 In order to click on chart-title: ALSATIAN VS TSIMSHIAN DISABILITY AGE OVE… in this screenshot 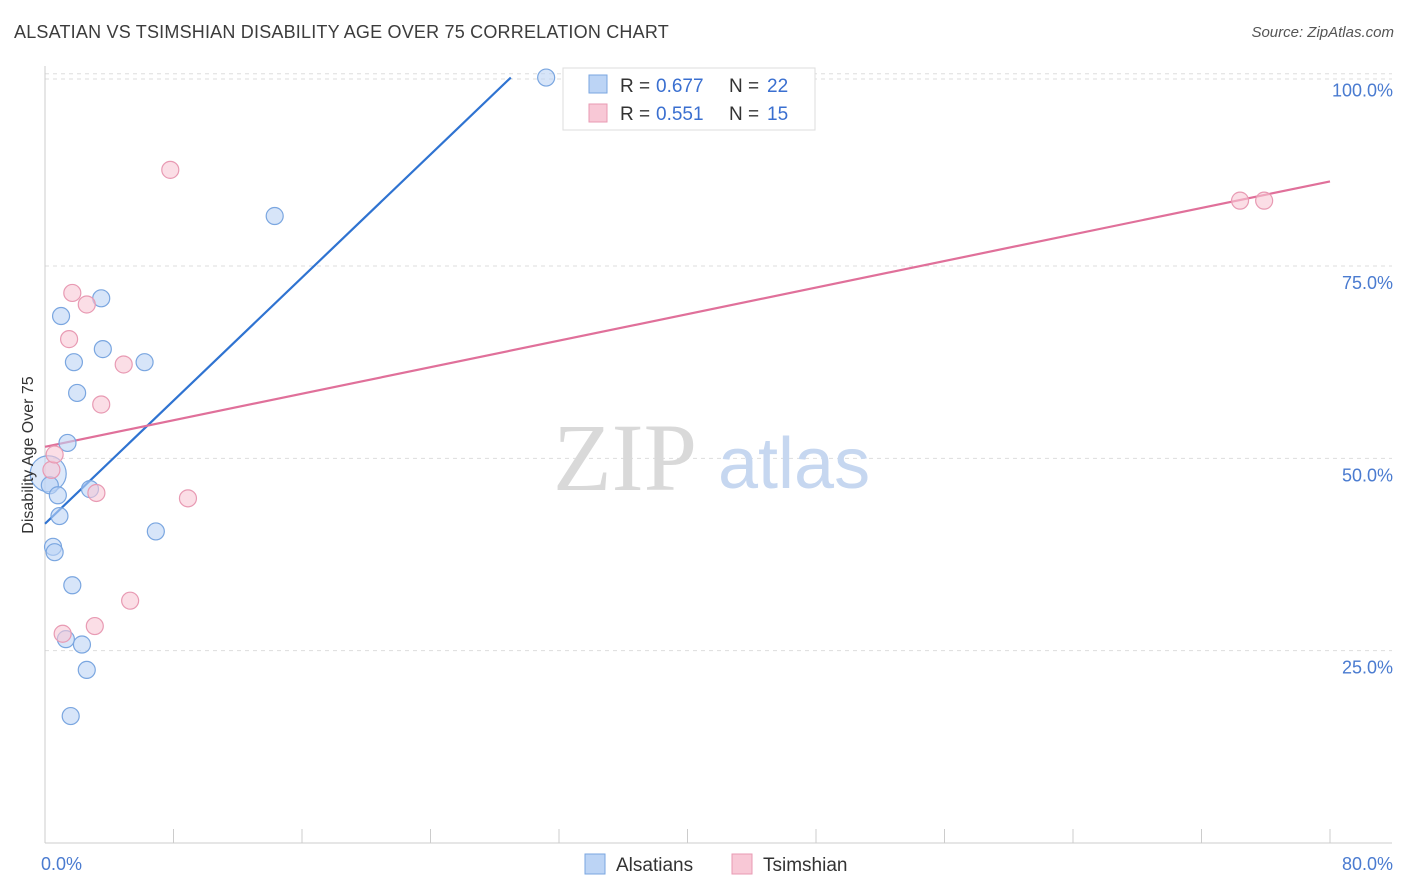, I will do `click(341, 32)`.